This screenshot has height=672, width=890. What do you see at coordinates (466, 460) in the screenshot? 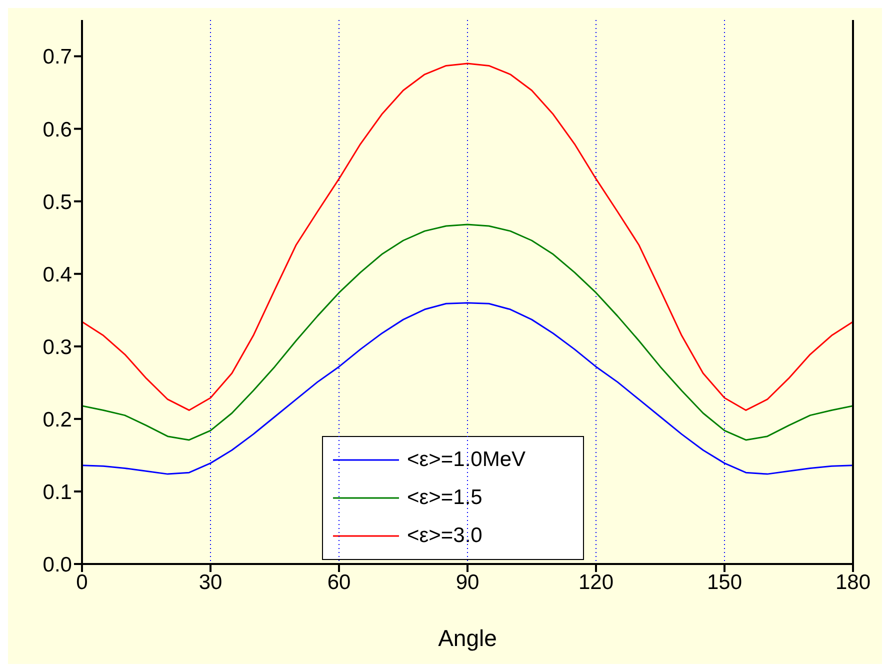
I see `legend-label: <ε>=1.0MeV` at bounding box center [466, 460].